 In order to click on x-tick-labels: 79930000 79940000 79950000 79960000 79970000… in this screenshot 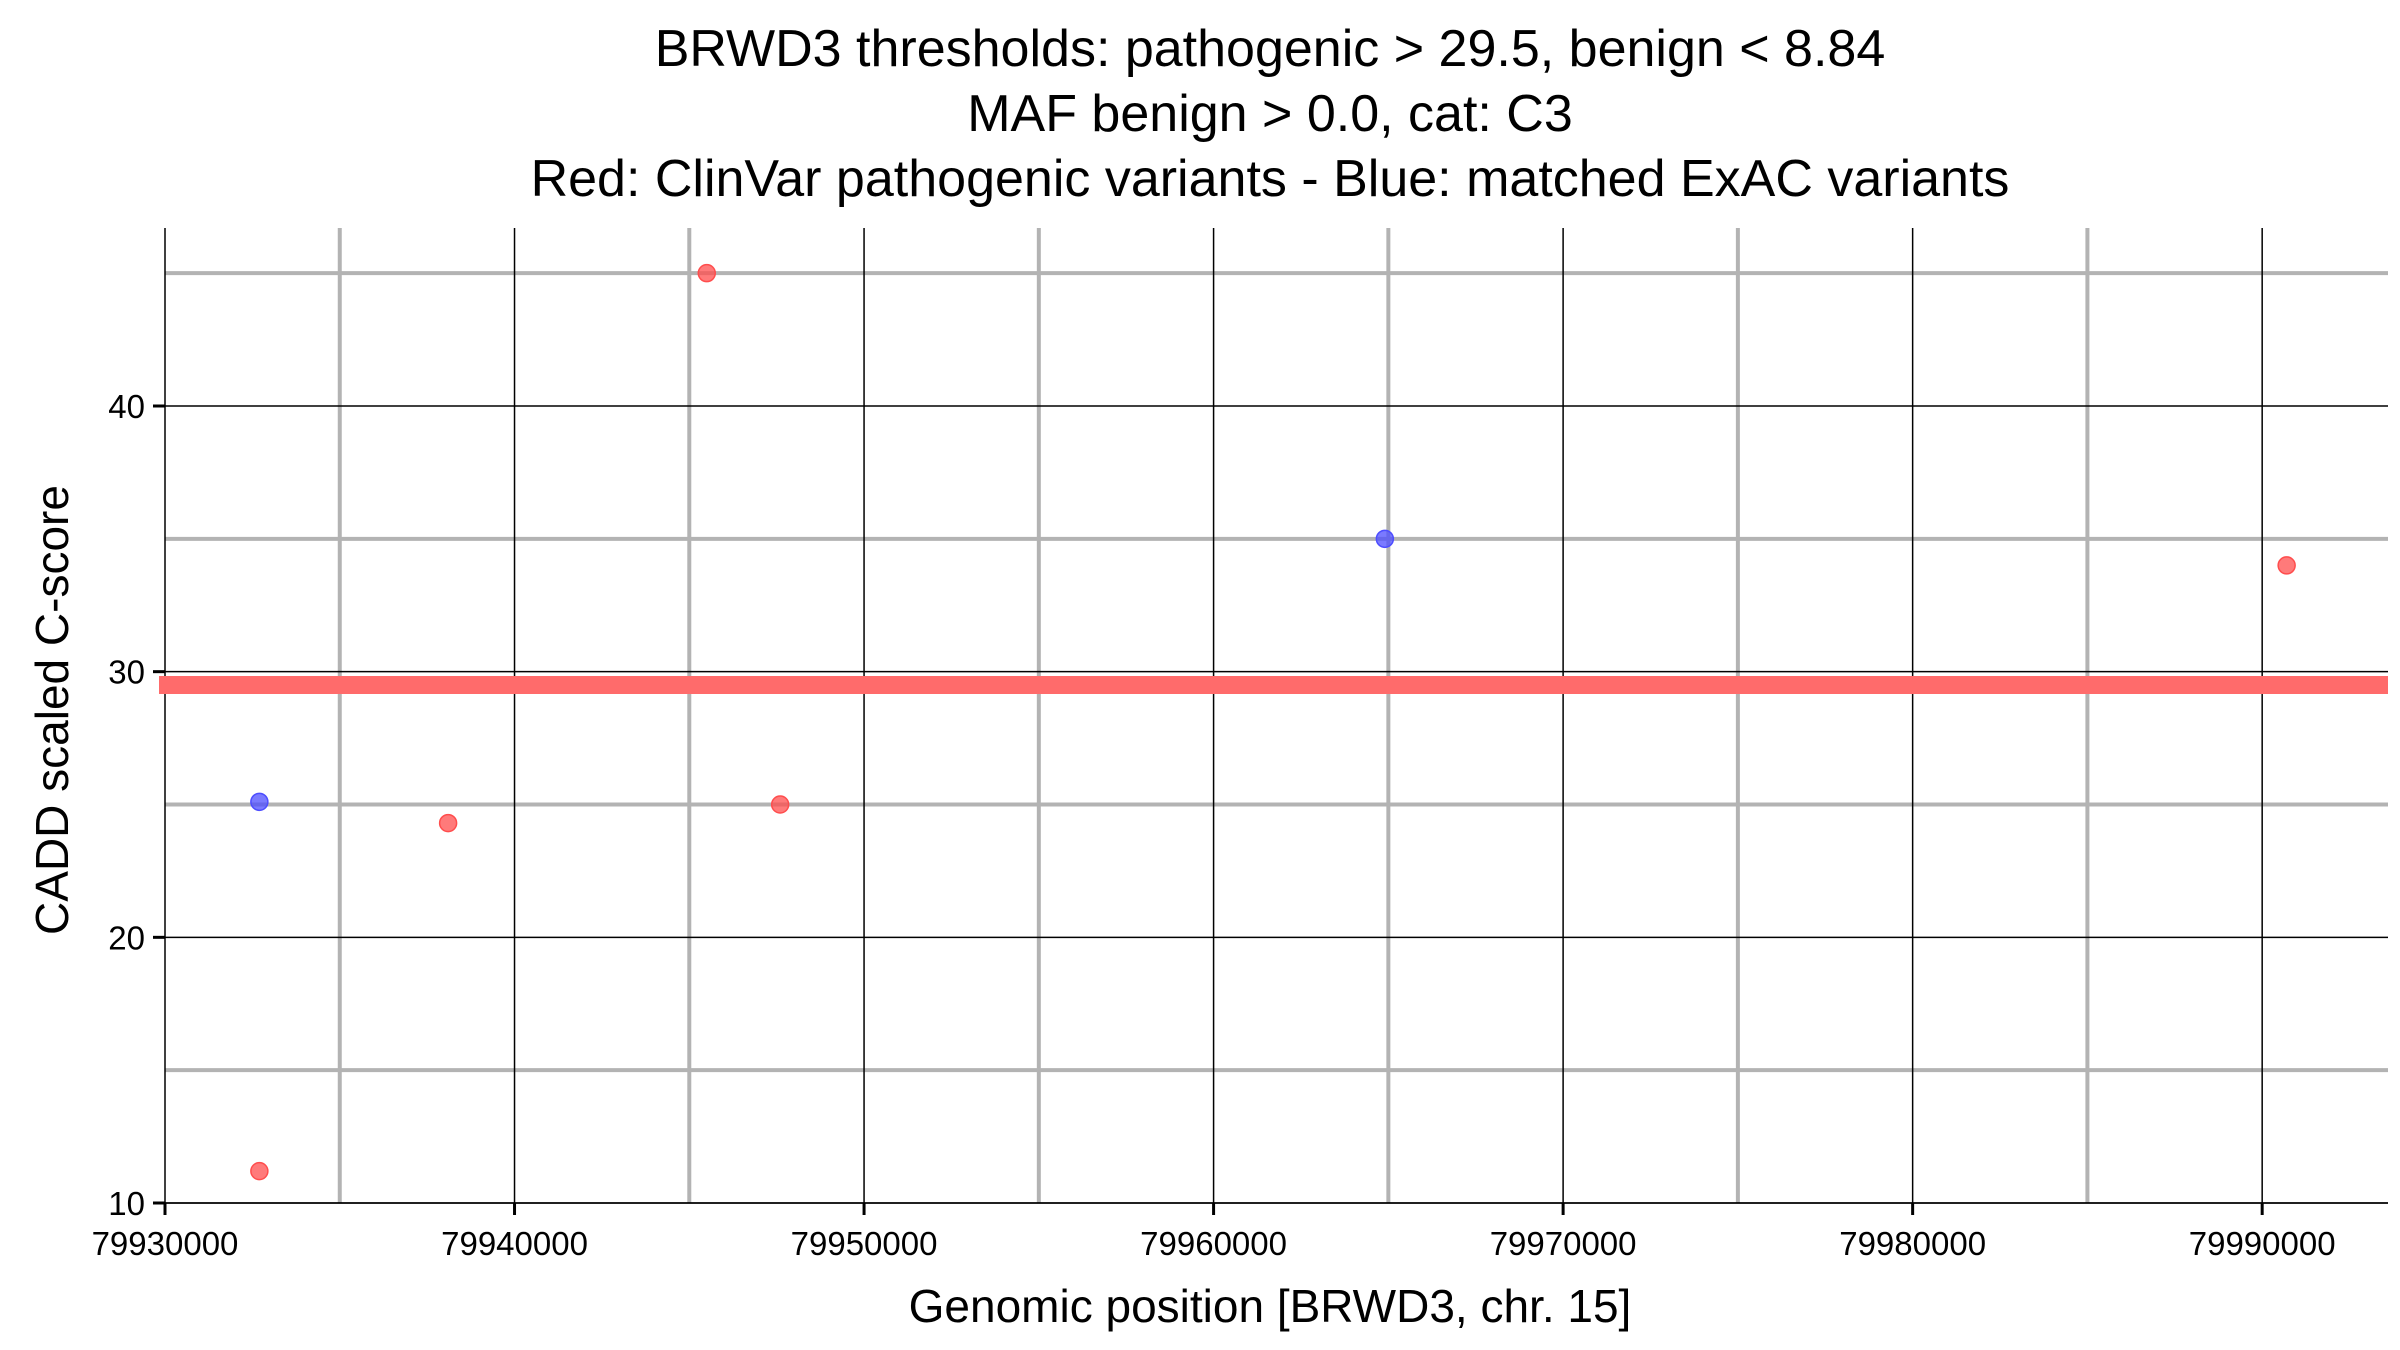, I will do `click(1214, 1243)`.